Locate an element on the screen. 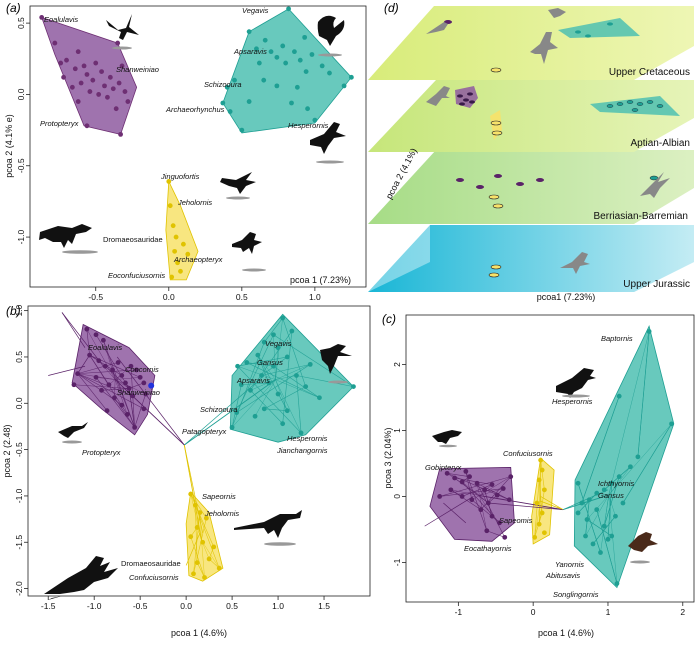 Image resolution: width=700 pixels, height=645 pixels. taxon-label: Hesperornis is located at coordinates (308, 125).